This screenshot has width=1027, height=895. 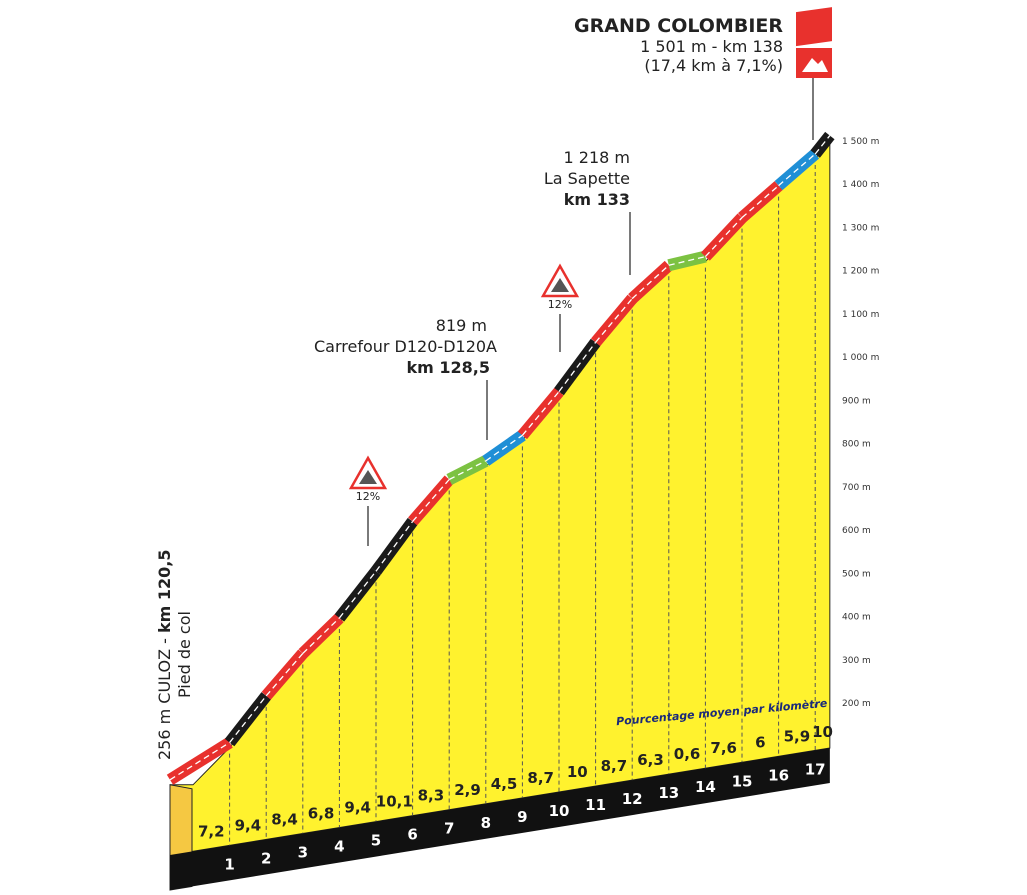 I want to click on y-tick-label: 200 m, so click(x=856, y=704).